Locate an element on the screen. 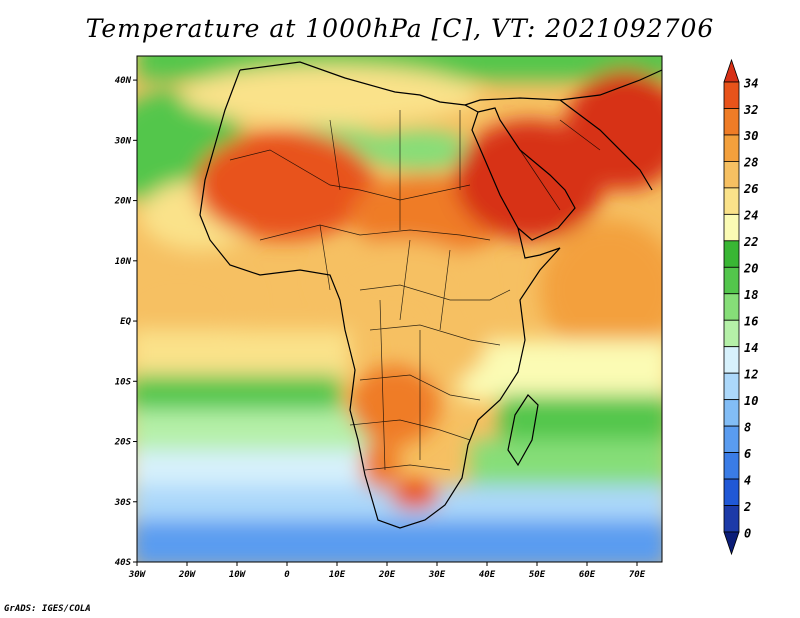  longitude-axis: 30W 20W 10W 0 10E 20E 30E 40E 50E 60E 70E is located at coordinates (387, 571).